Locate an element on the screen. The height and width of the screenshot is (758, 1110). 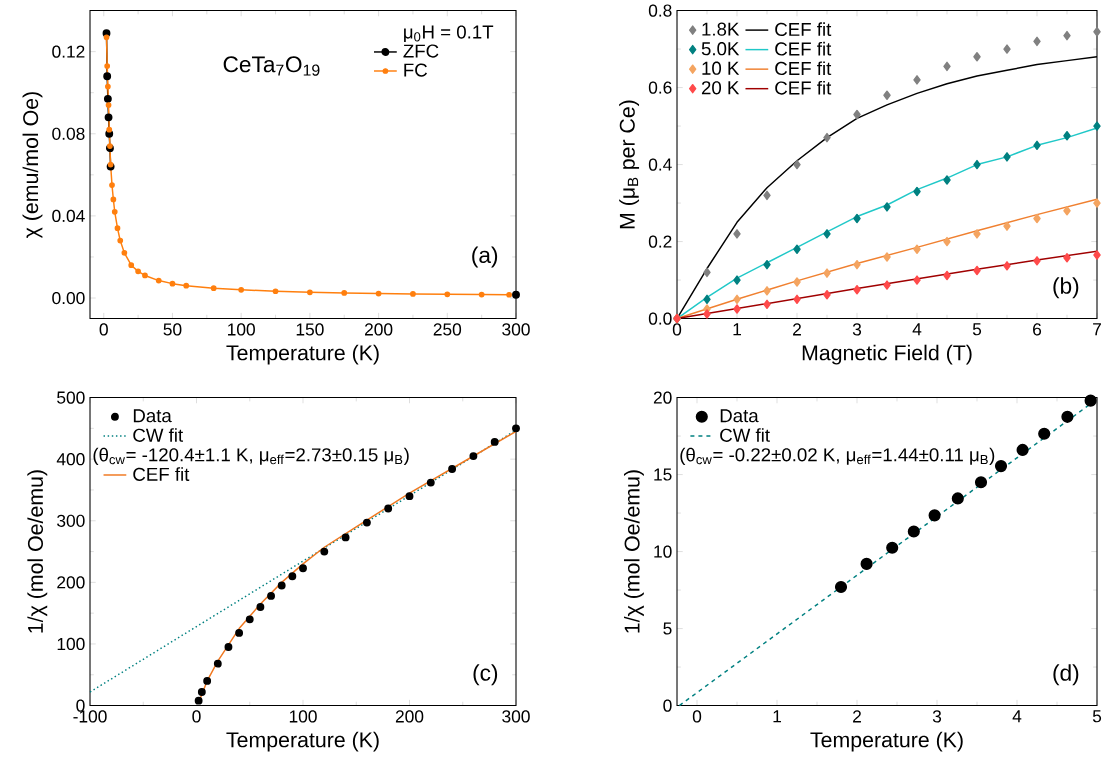
x-tick-label: -100 is located at coordinates (90, 716).